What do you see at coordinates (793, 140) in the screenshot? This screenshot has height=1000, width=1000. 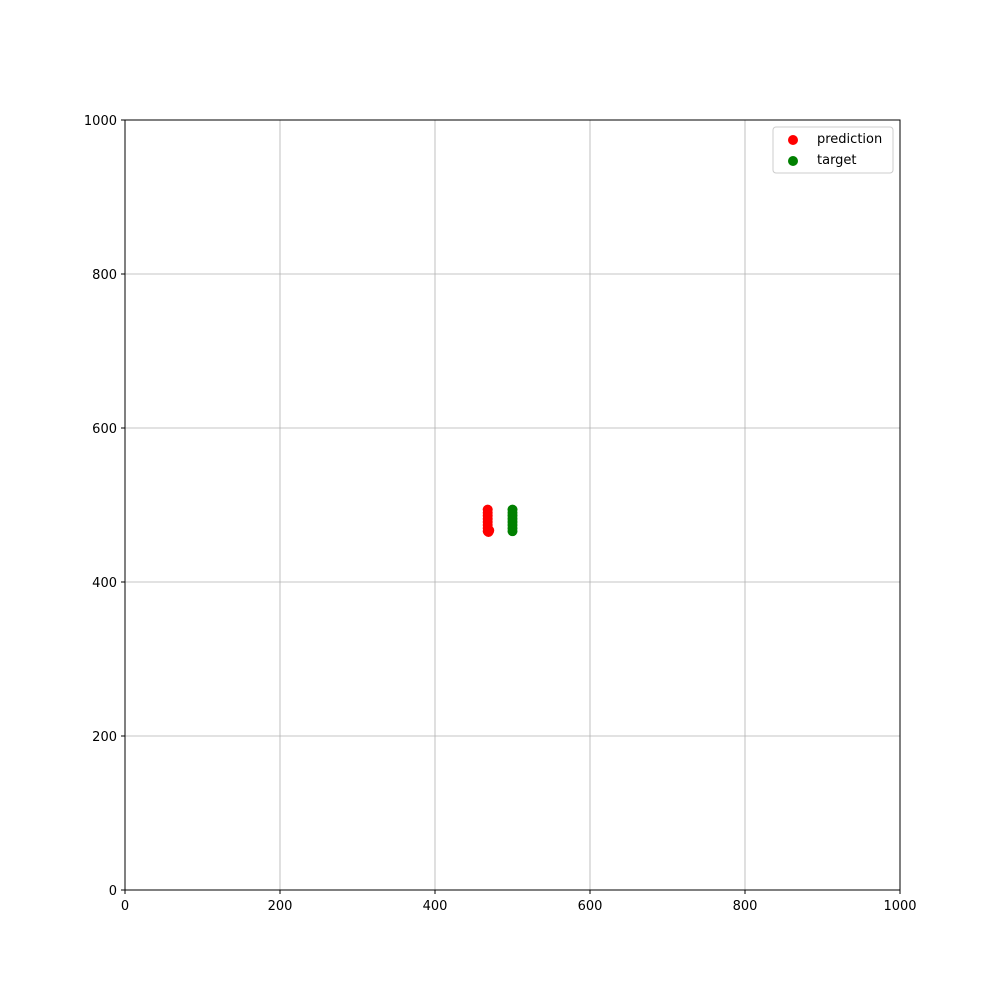 I see `legend-marker-prediction` at bounding box center [793, 140].